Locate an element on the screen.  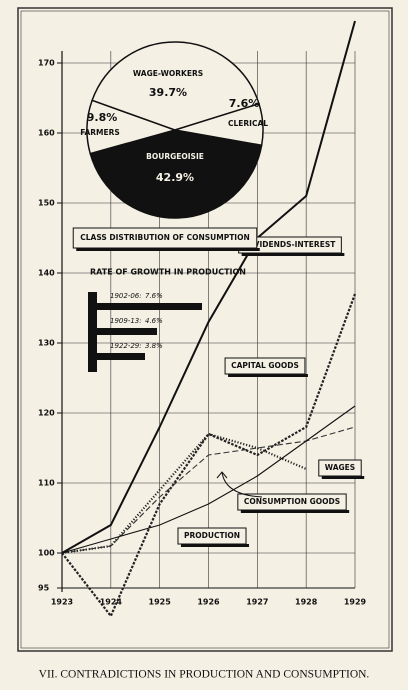
y-tick-label: 100 is located at coordinates (46, 553).